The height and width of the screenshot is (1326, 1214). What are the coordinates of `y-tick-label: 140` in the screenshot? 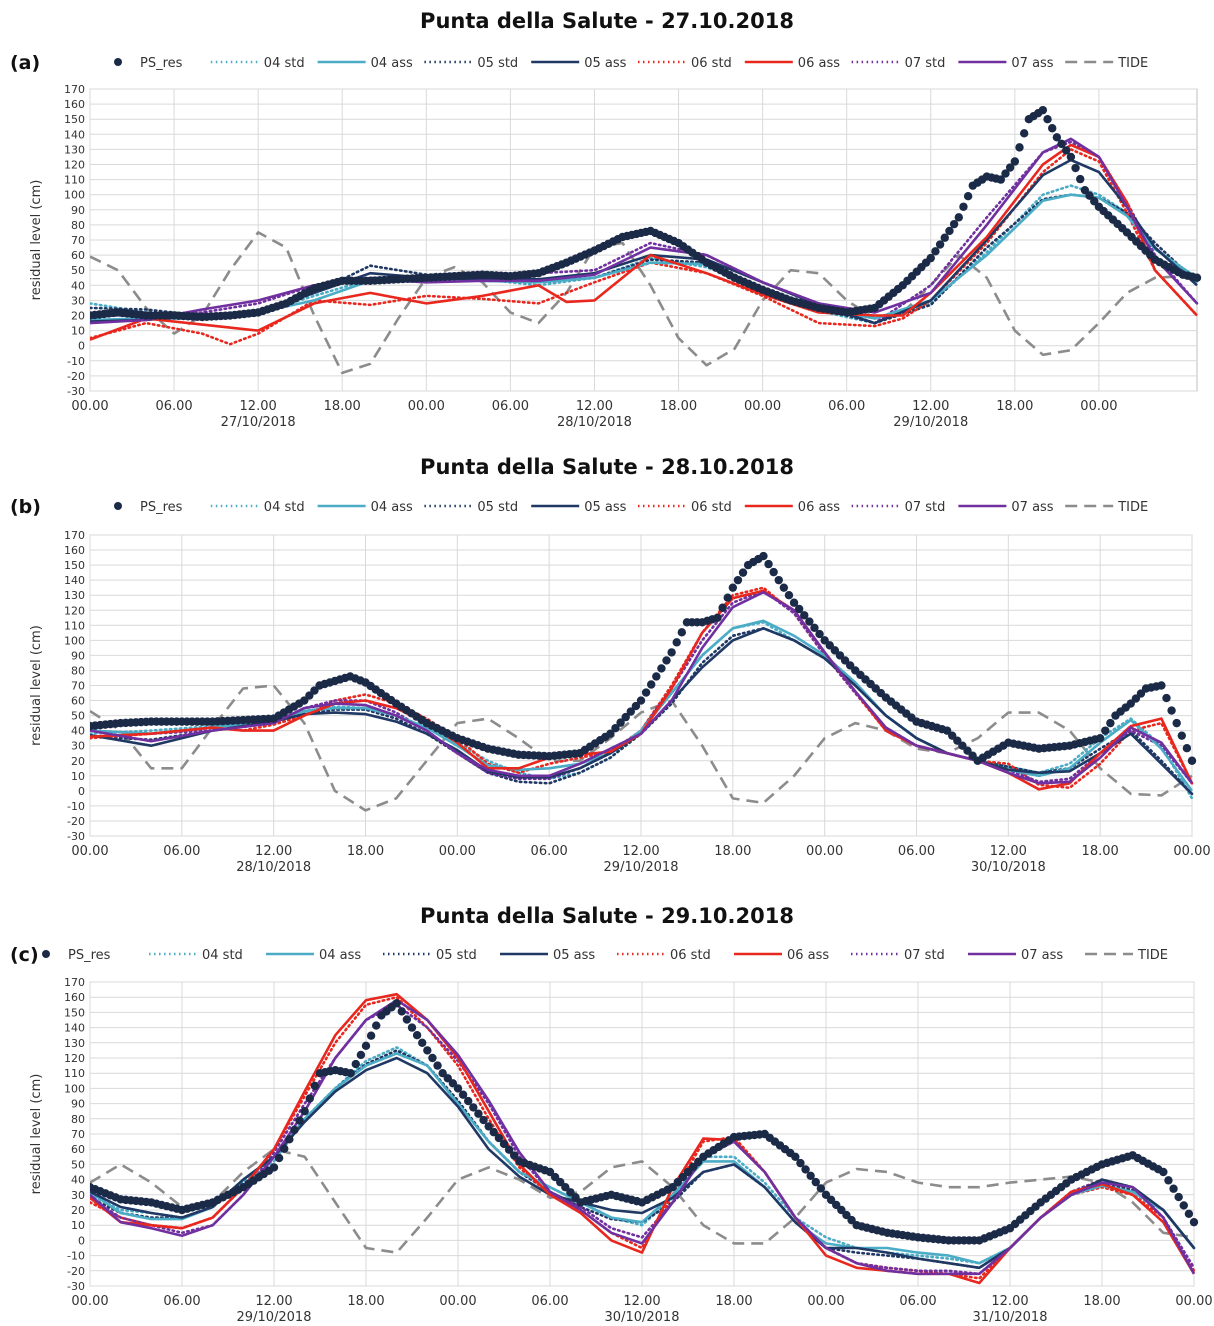 It's located at (74, 580).